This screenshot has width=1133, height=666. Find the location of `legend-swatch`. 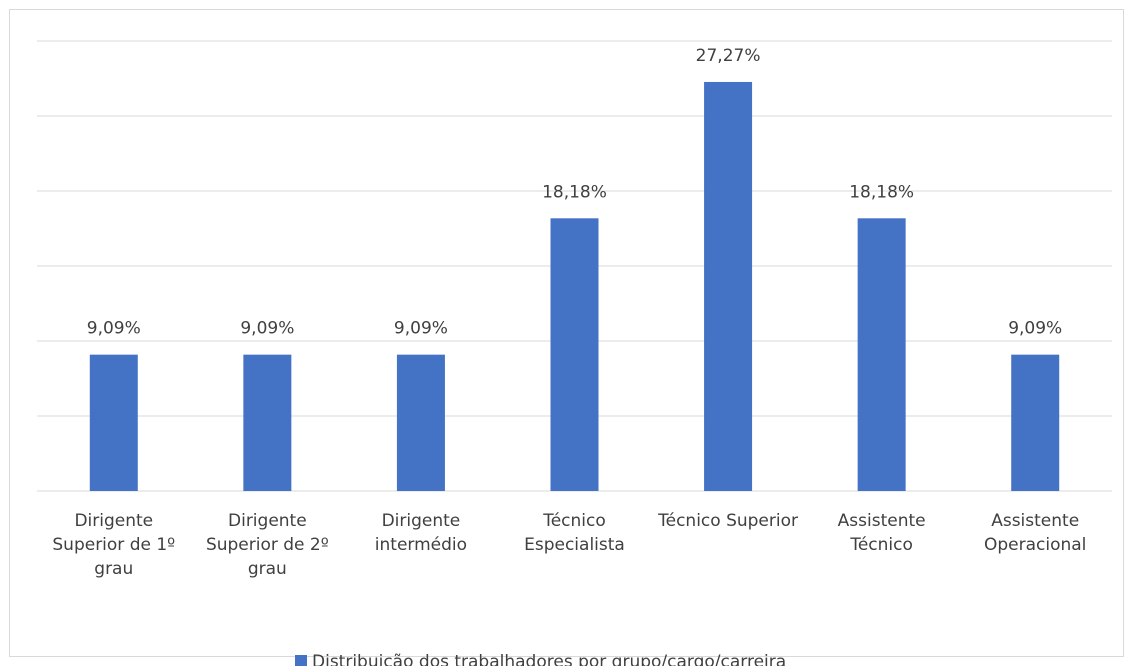

legend-swatch is located at coordinates (301, 660).